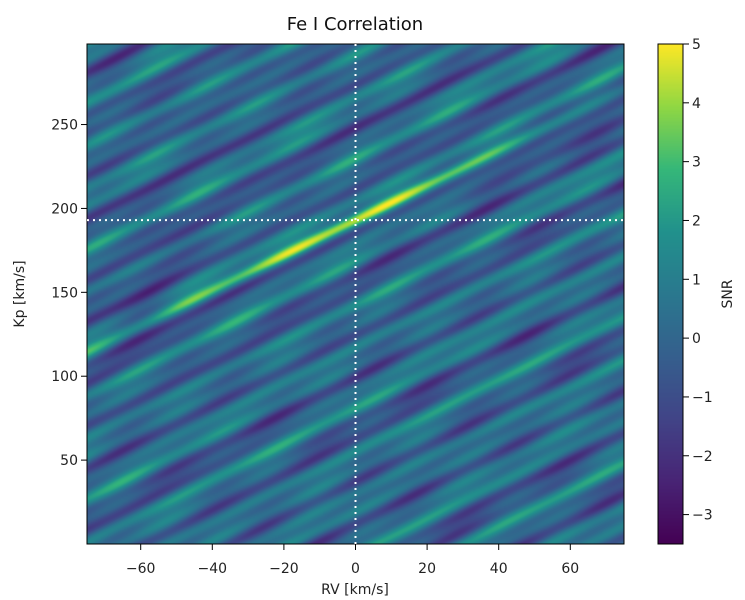 The height and width of the screenshot is (600, 745). I want to click on y-tick-label: 200, so click(64, 209).